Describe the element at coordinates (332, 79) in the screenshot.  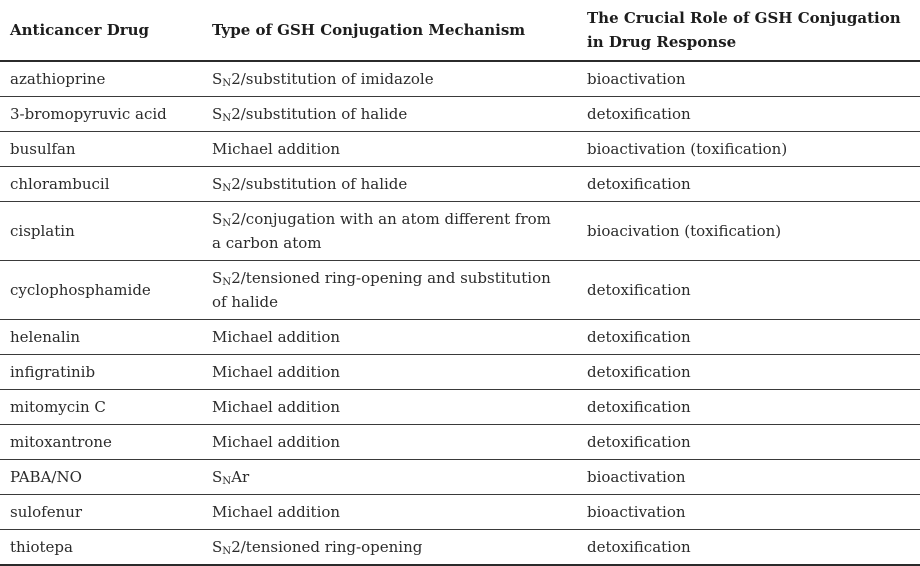
I see `mechanism-text: 2/substitution of imidazole` at that location.